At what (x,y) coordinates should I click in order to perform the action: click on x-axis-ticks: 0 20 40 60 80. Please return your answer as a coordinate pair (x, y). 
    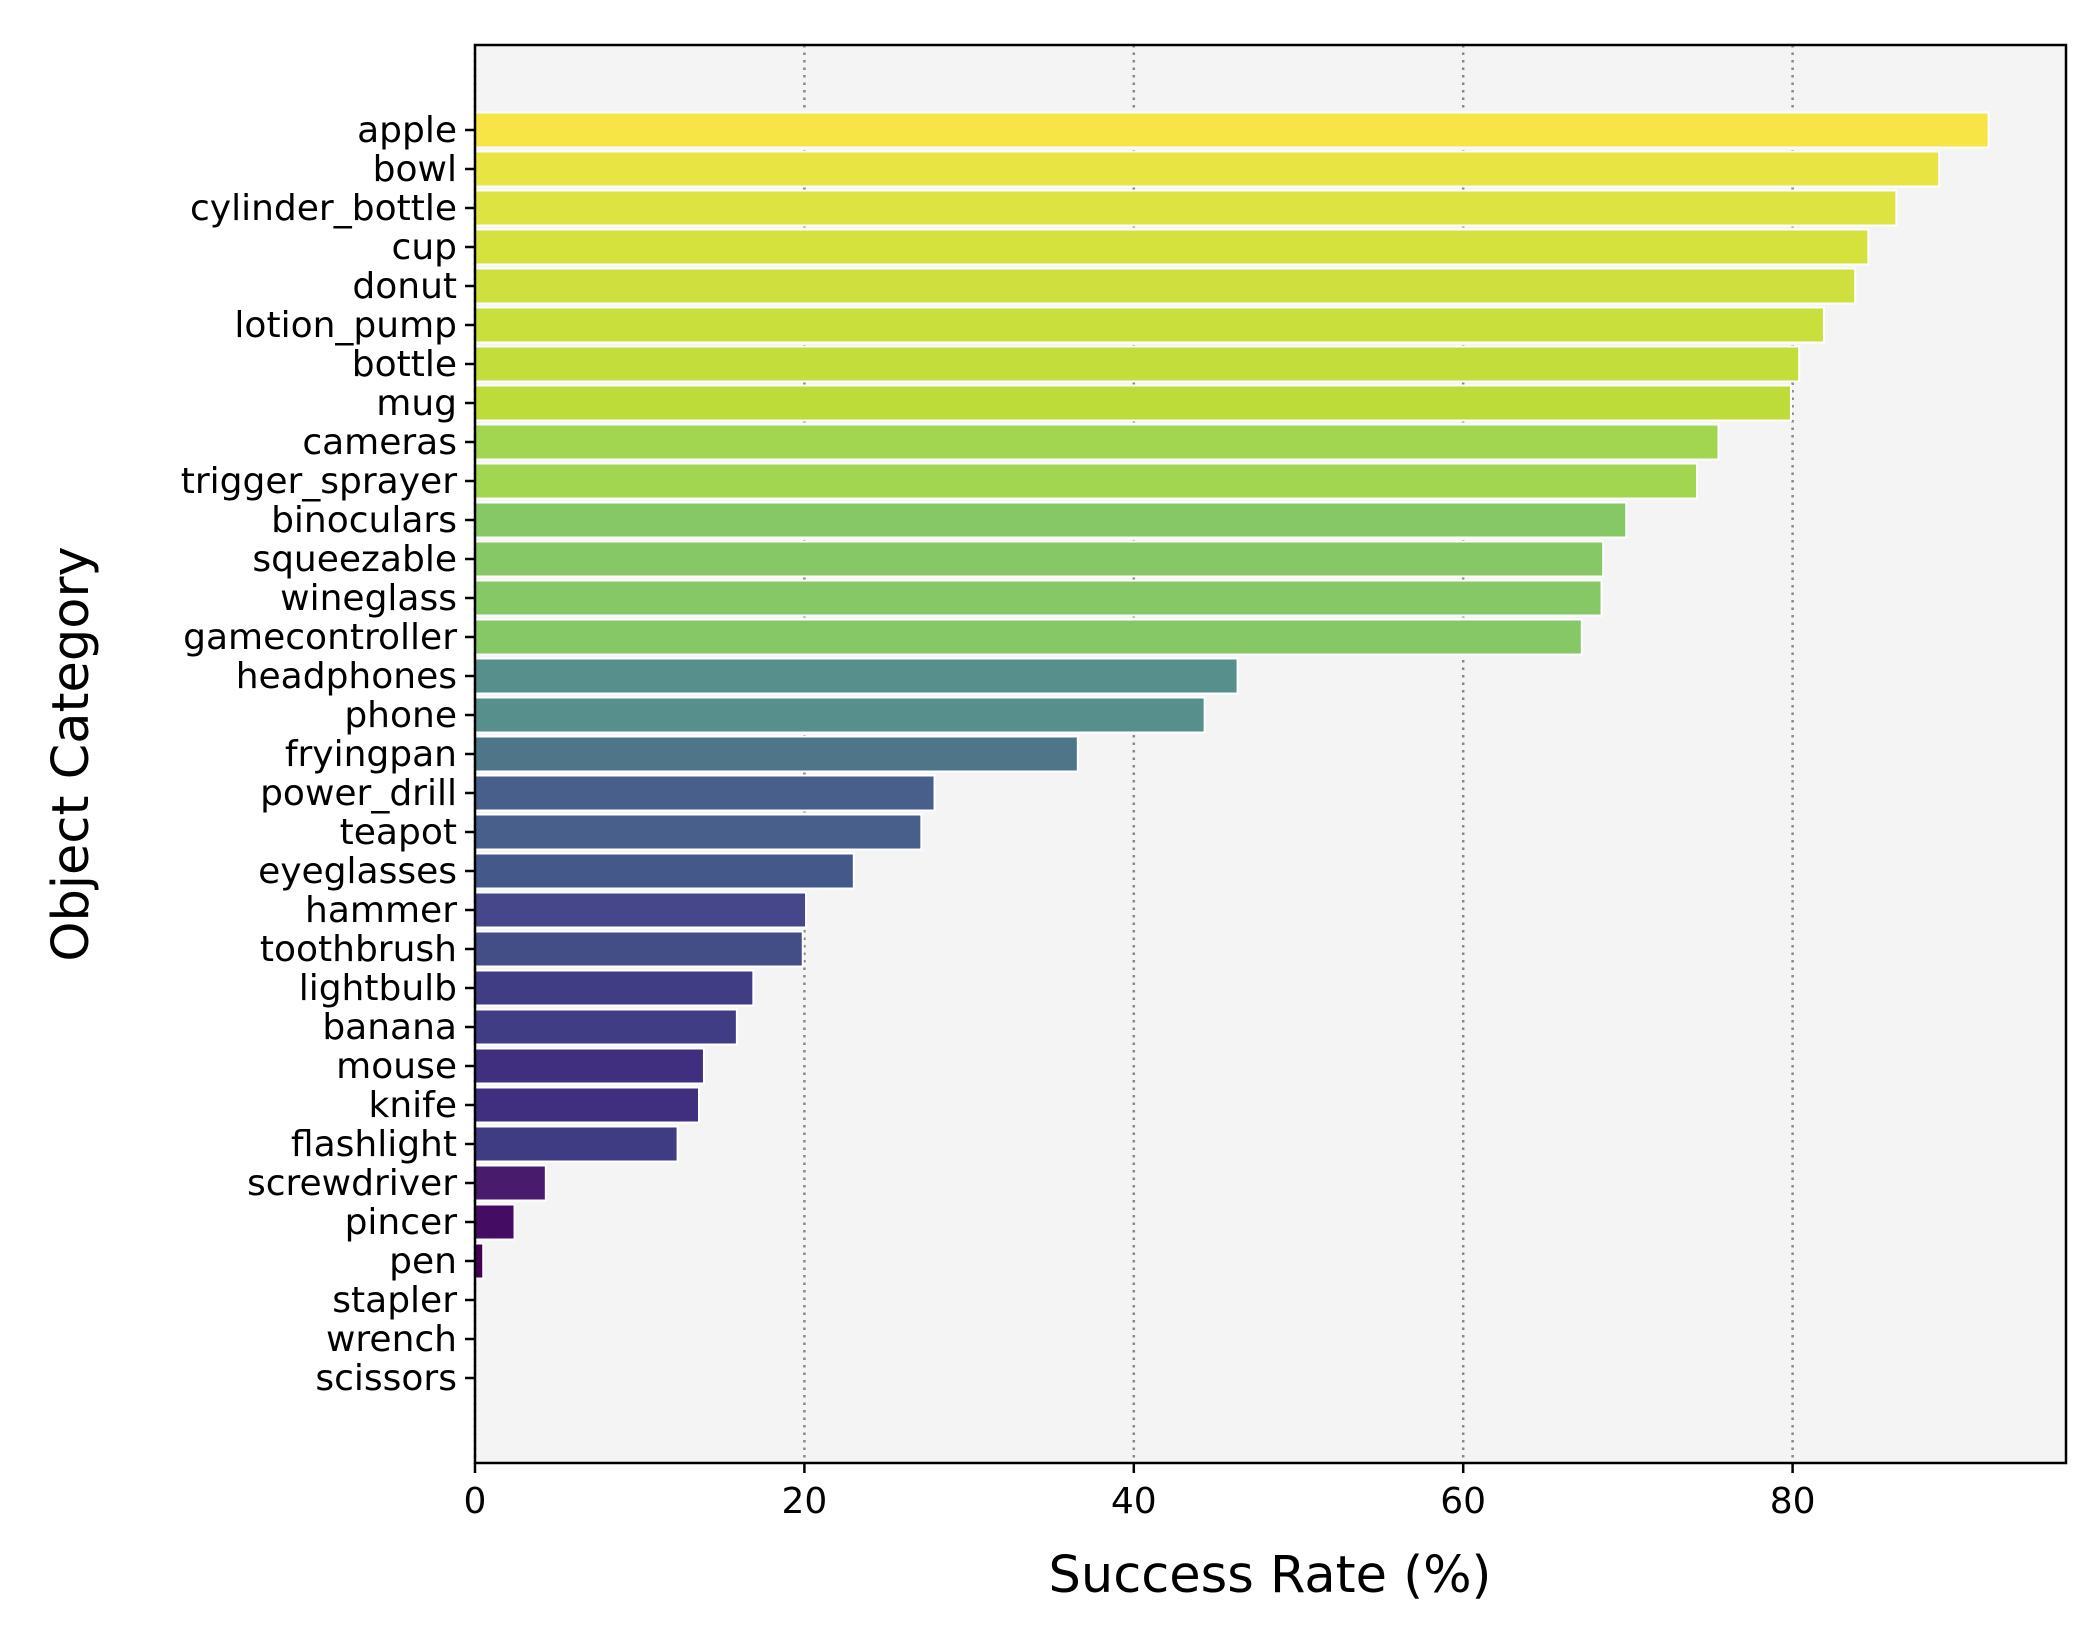
    Looking at the image, I should click on (1140, 1492).